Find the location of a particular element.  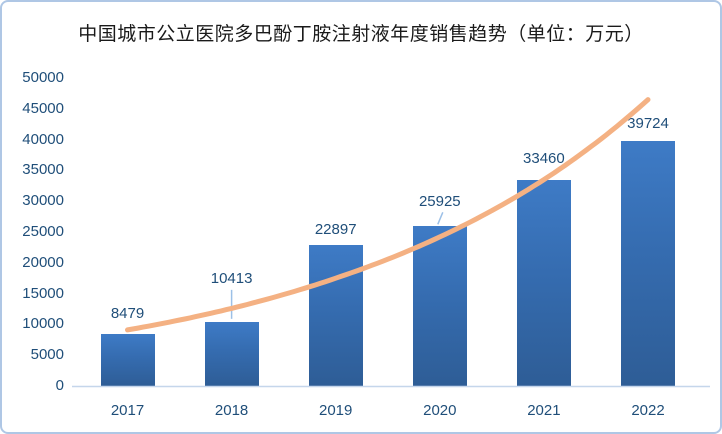

y-axis-tick-label: 35000 is located at coordinates (43, 170).